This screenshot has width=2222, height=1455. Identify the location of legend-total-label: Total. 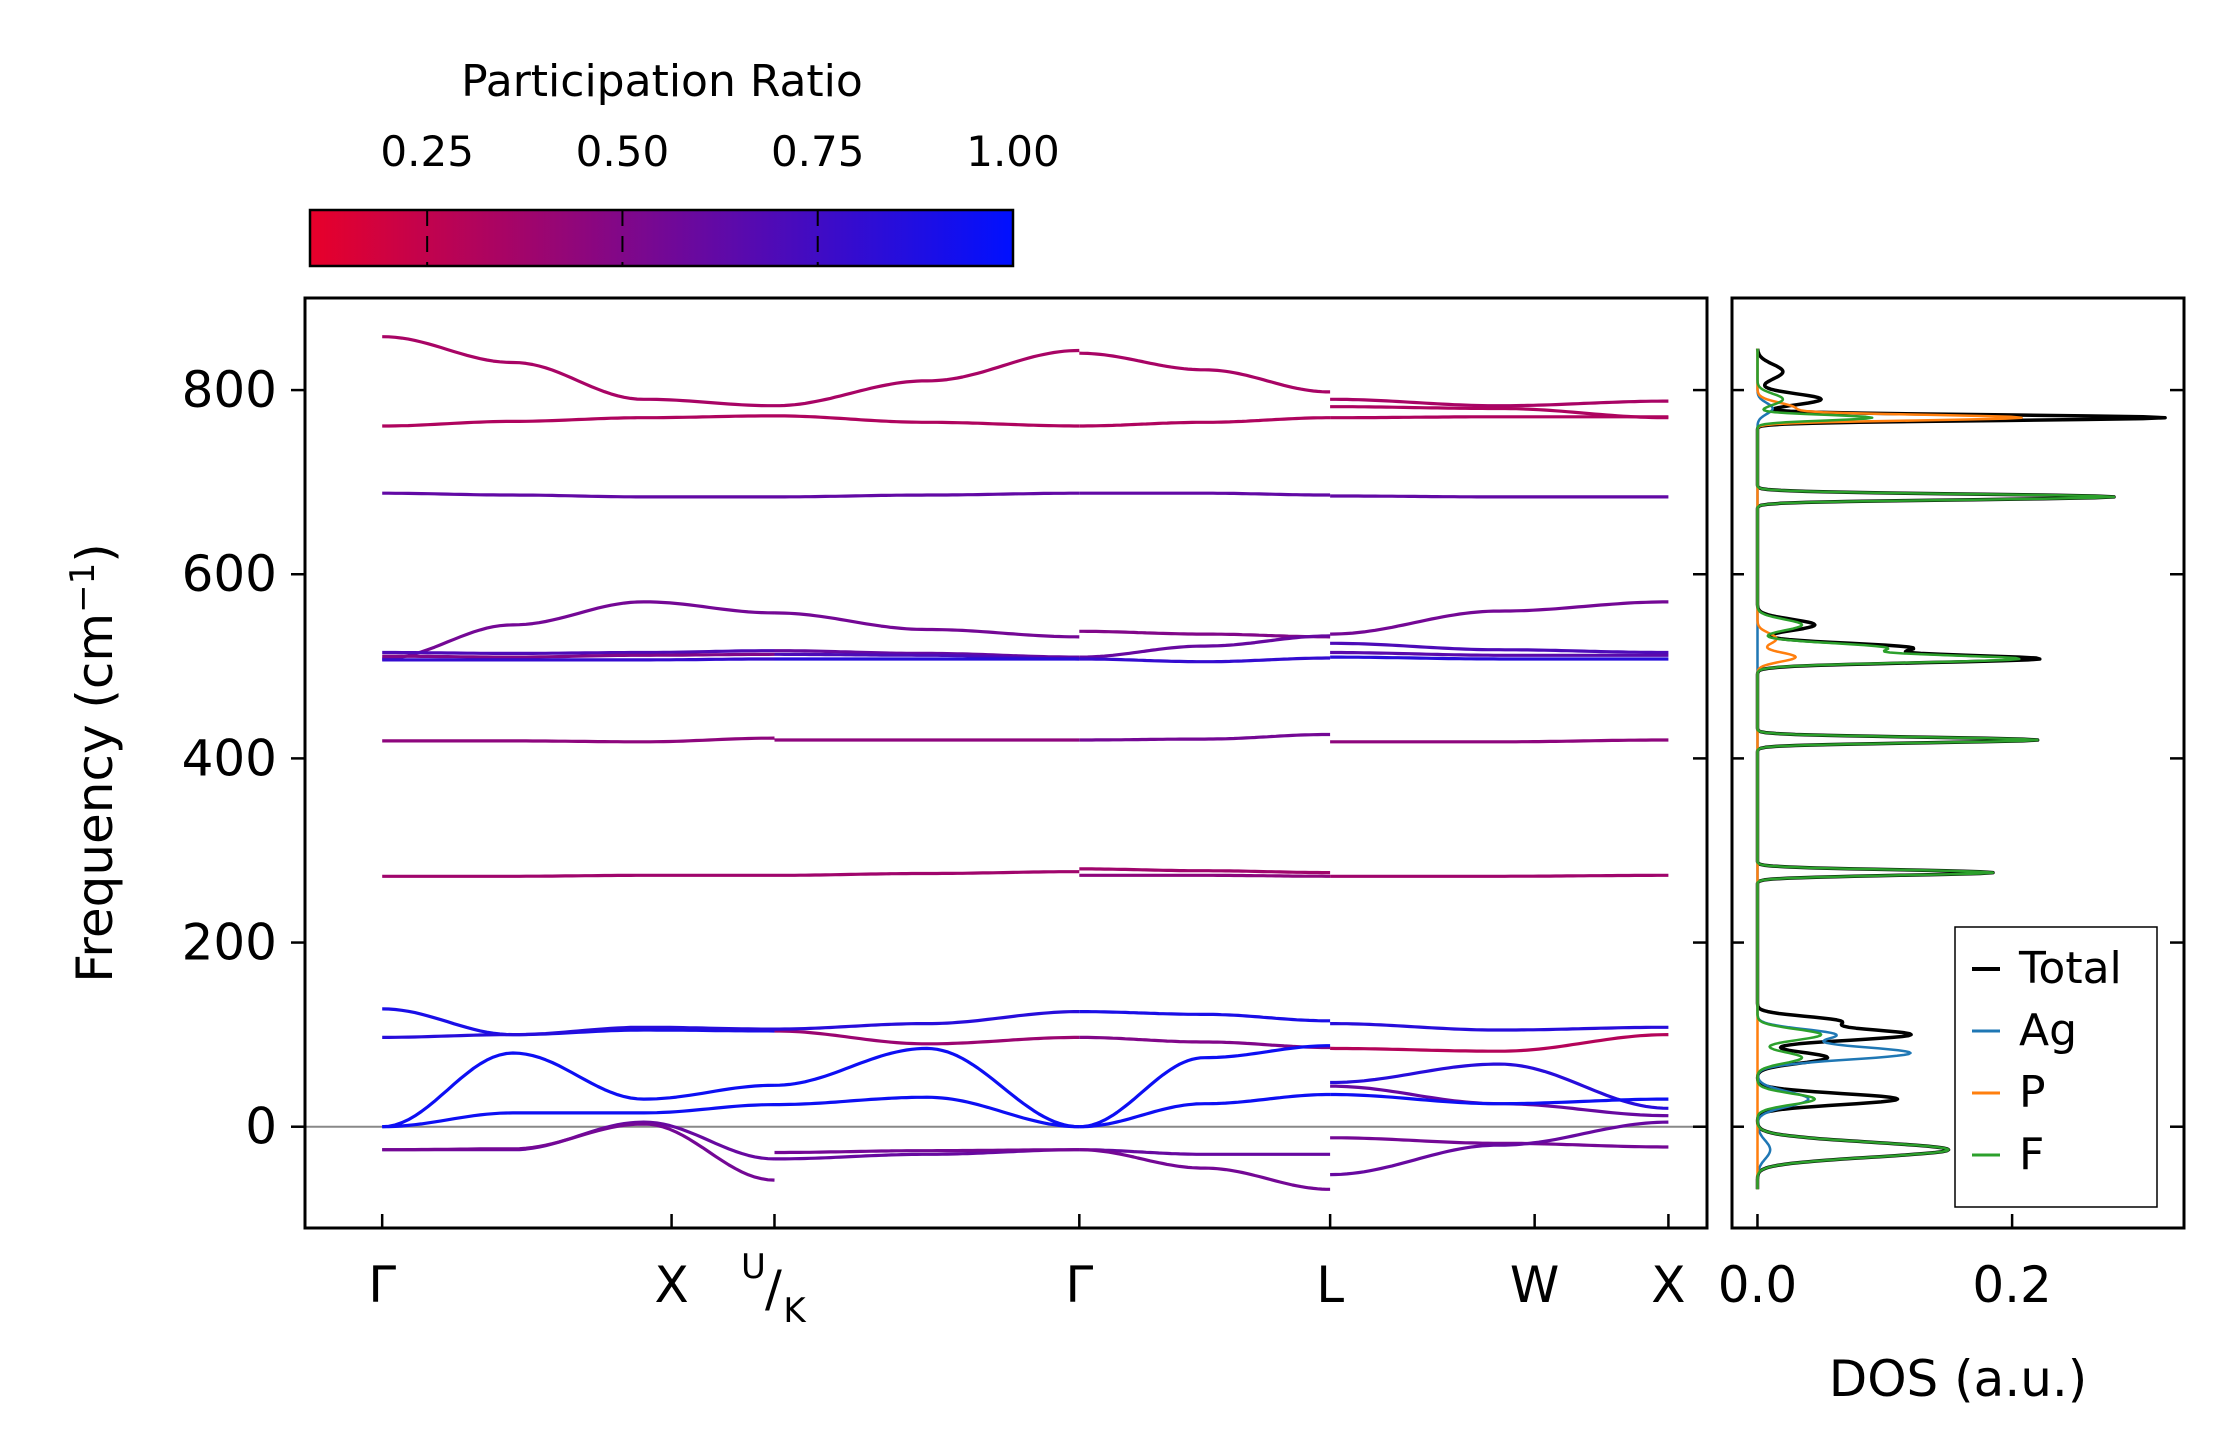
(2070, 968).